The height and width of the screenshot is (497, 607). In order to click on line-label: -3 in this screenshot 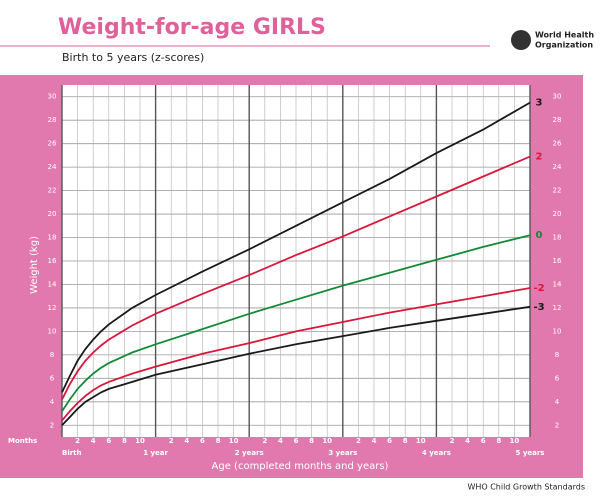, I will do `click(538, 307)`.